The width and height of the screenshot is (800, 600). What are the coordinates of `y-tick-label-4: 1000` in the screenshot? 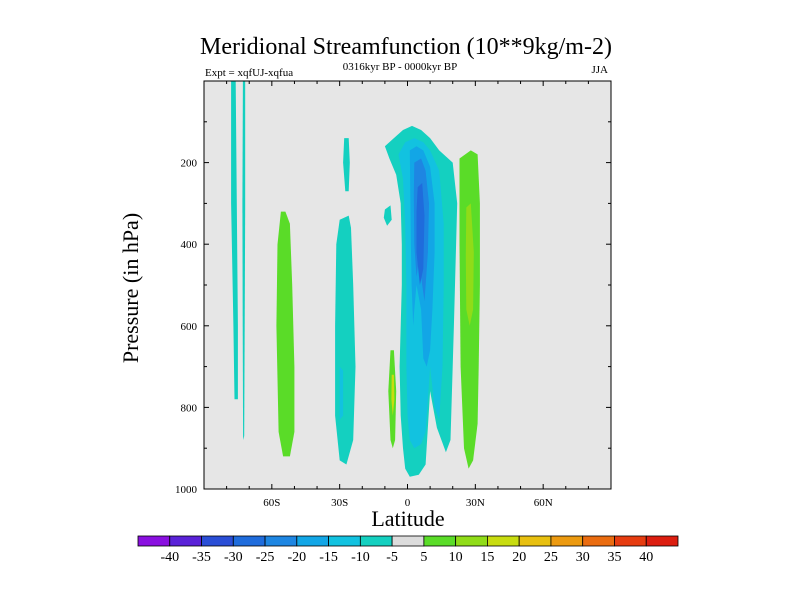 It's located at (186, 490).